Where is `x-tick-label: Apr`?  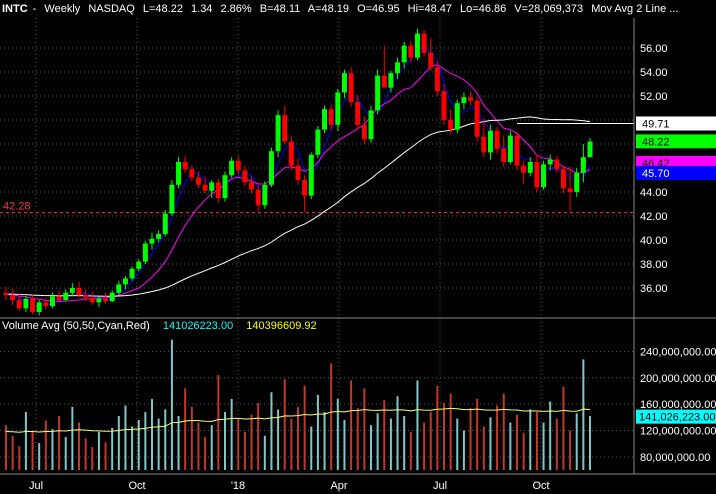
x-tick-label: Apr is located at coordinates (338, 486).